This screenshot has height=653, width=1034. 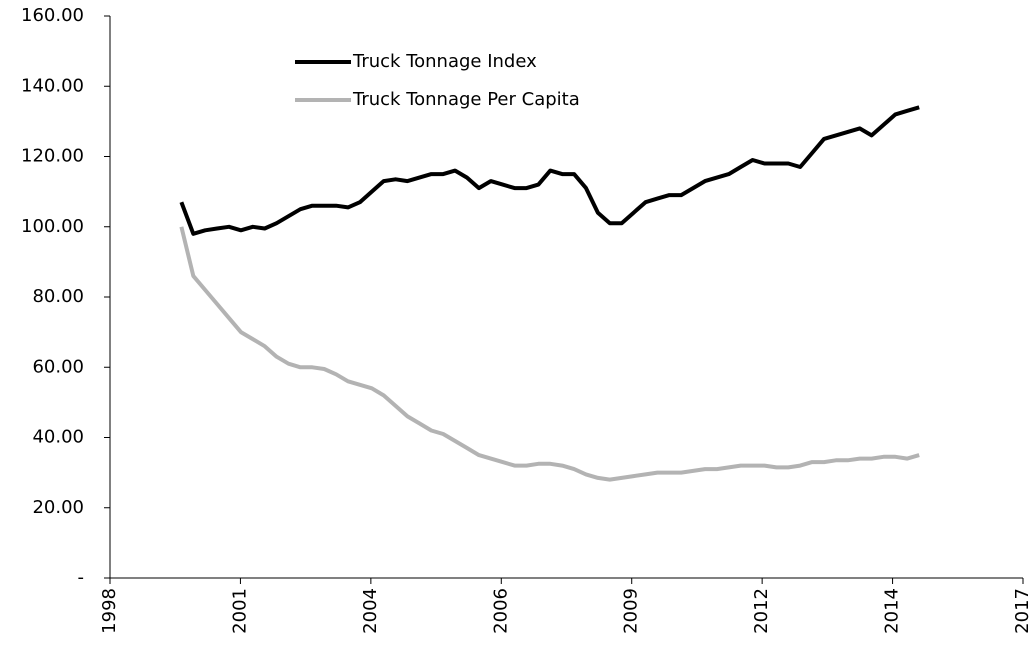 I want to click on x-tick-label: 2017, so click(x=1022, y=611).